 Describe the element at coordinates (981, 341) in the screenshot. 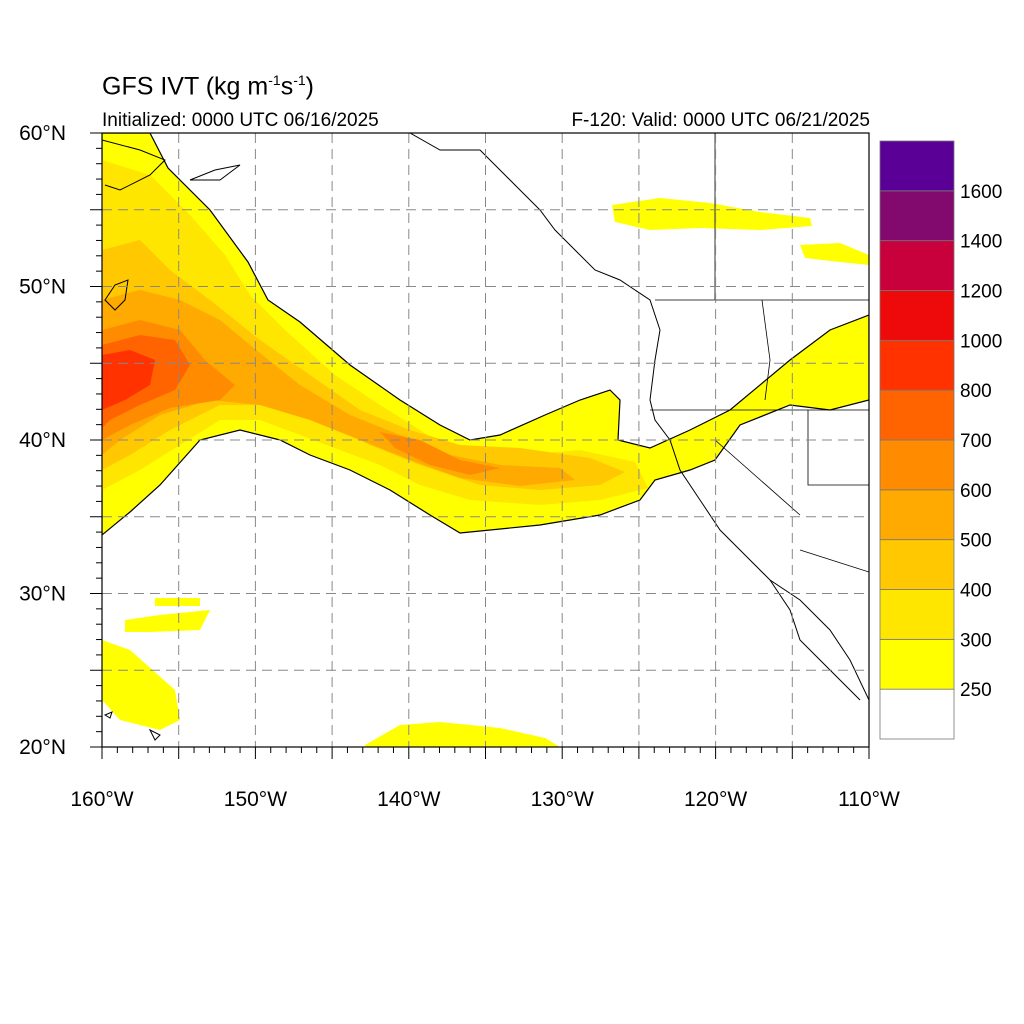

I see `colorbar-label: 1000` at that location.